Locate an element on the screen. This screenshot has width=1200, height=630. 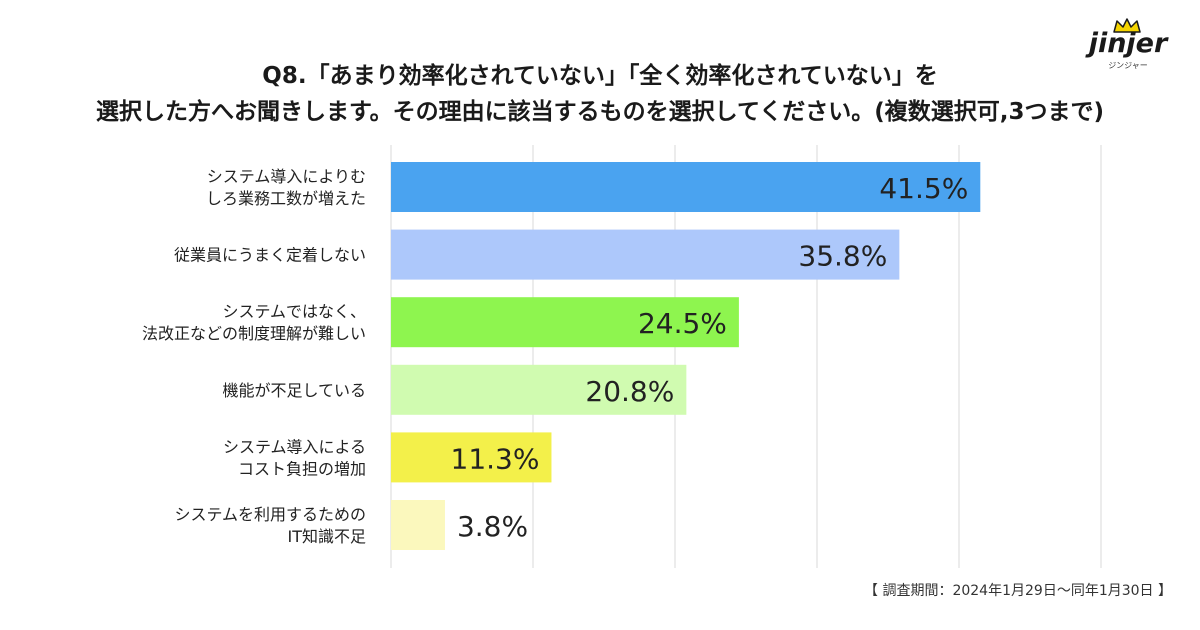
logo-text: jinjer is located at coordinates (1128, 43).